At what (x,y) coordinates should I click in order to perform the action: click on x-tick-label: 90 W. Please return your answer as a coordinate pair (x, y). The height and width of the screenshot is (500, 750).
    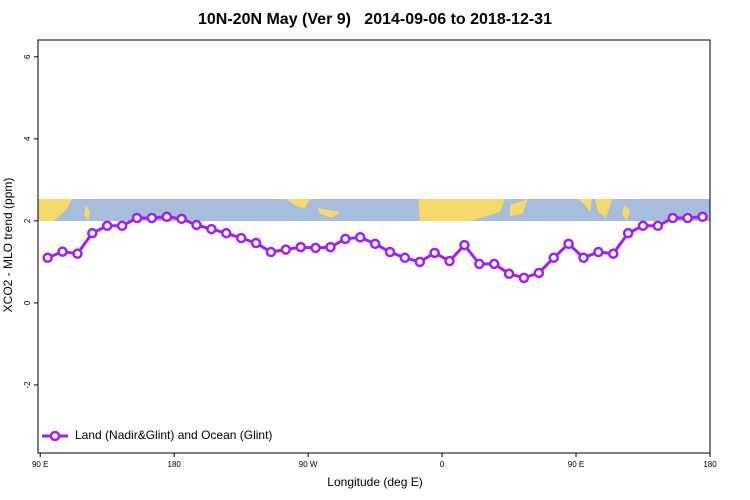
    Looking at the image, I should click on (308, 464).